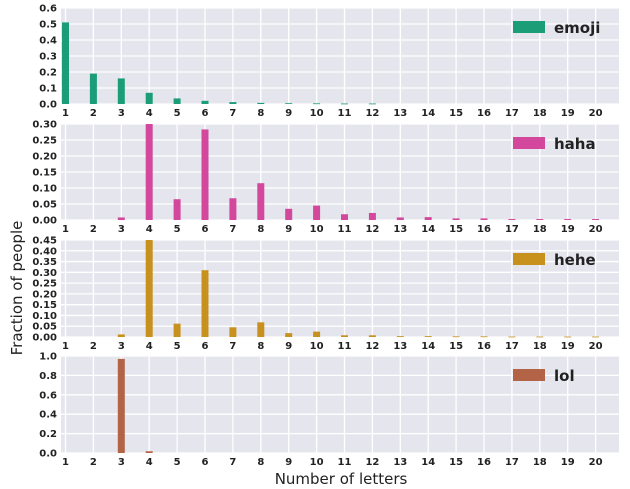 This screenshot has height=489, width=630. I want to click on x-axis-title: Number of letters, so click(341, 479).